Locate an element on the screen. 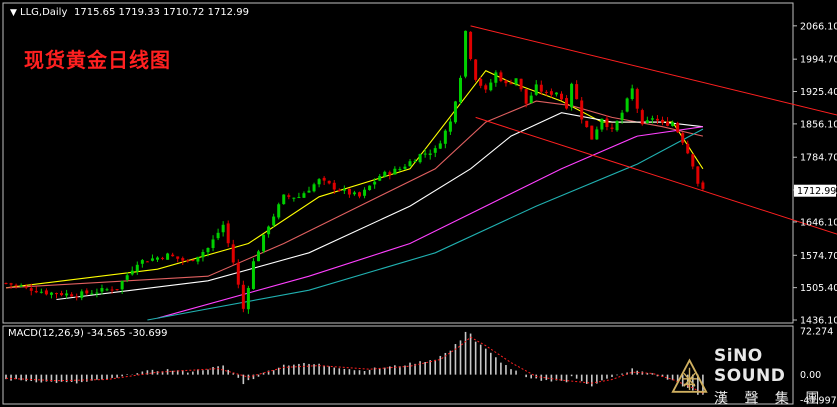 This screenshot has width=837, height=407. channel-lower-line is located at coordinates (656, 175).